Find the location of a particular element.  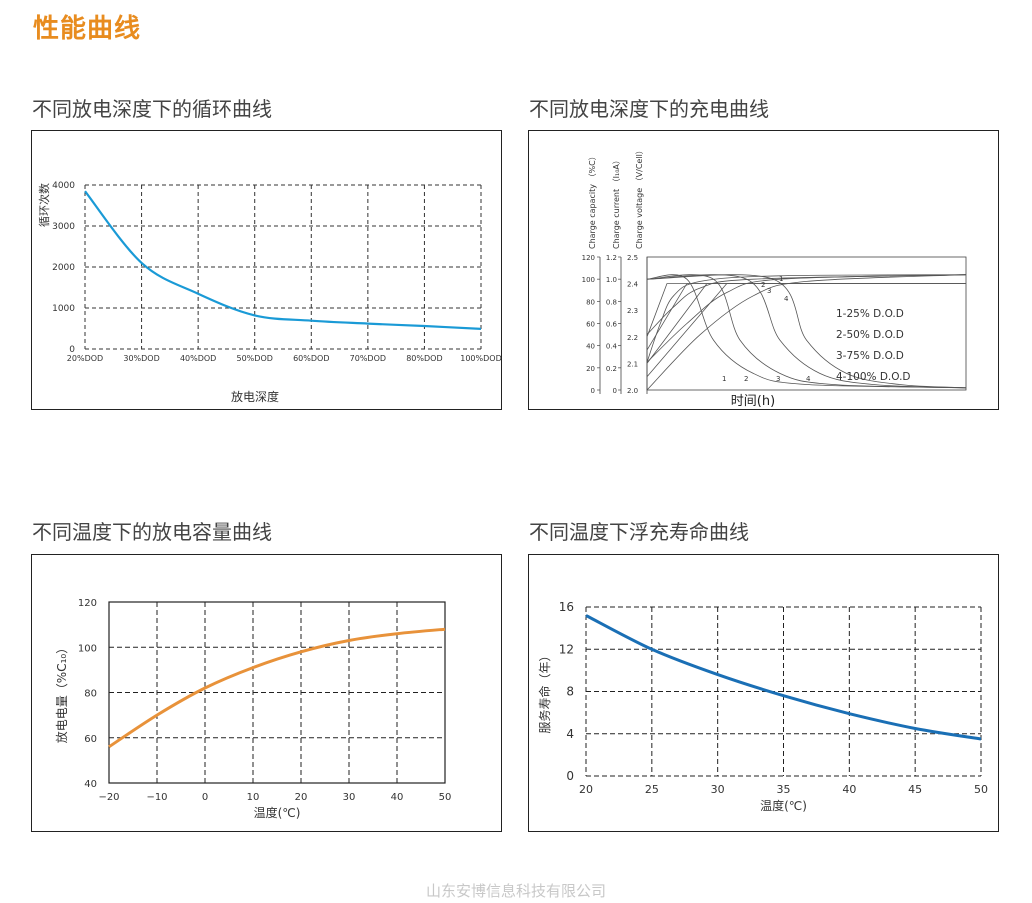

float-life-curve is located at coordinates (783, 677).